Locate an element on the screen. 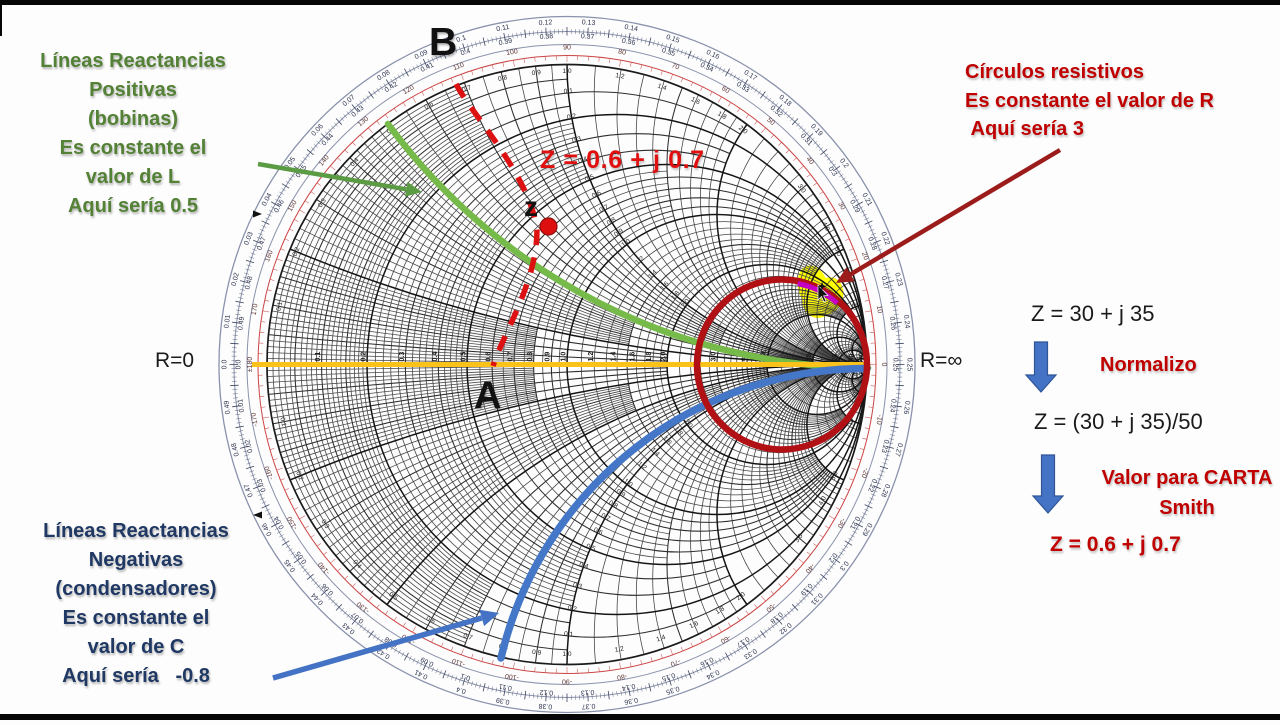 Image resolution: width=1280 pixels, height=725 pixels. svg-text: 0.39 is located at coordinates (505, 42).